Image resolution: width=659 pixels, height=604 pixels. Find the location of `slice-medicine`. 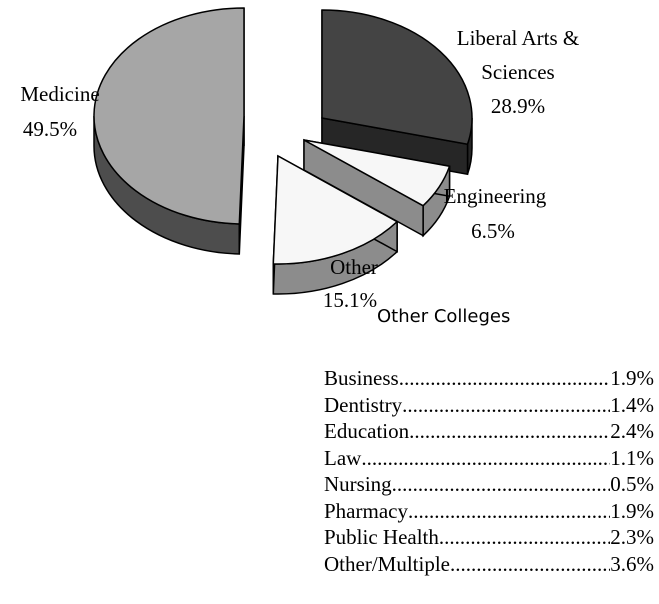

slice-medicine is located at coordinates (169, 131).